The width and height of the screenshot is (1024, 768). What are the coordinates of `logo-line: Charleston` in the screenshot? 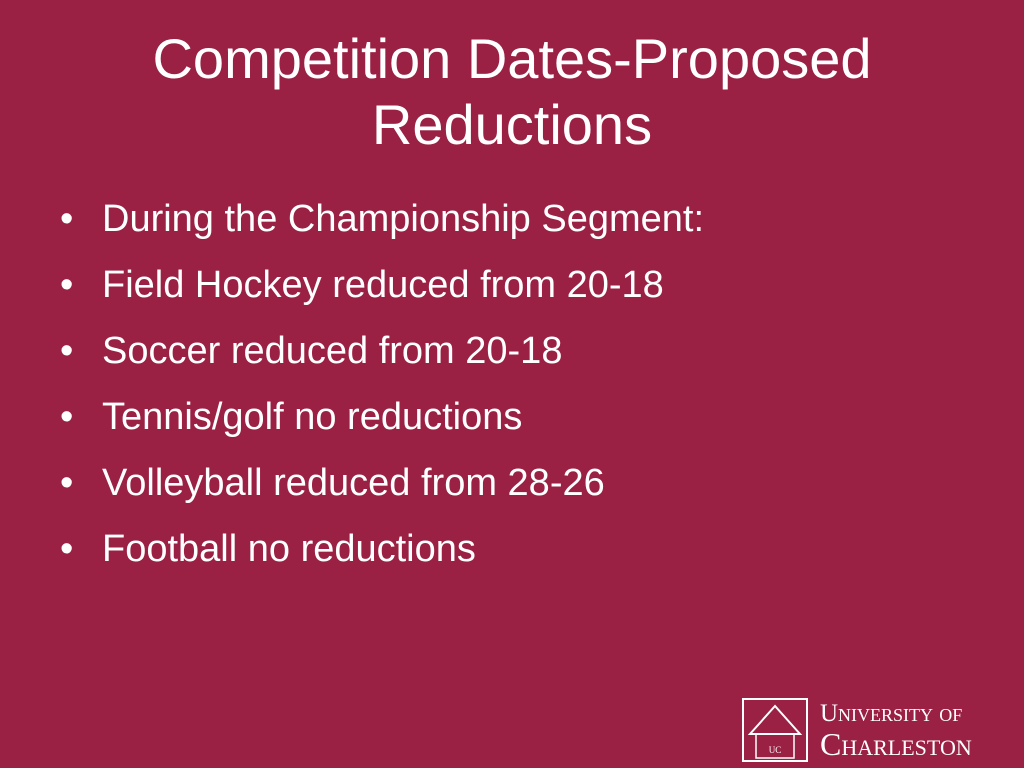 It's located at (896, 744).